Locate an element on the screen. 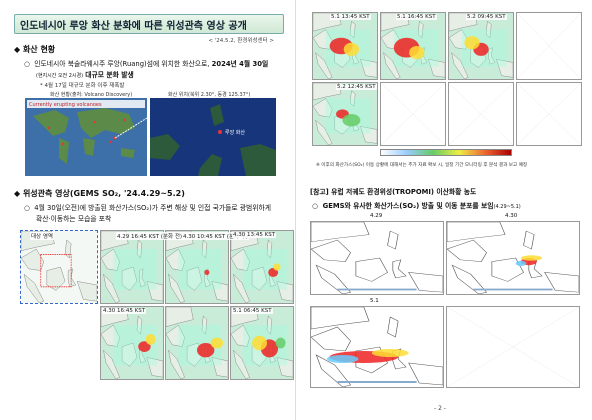  panel-label: 4.30 13:45 KST is located at coordinates (254, 235).